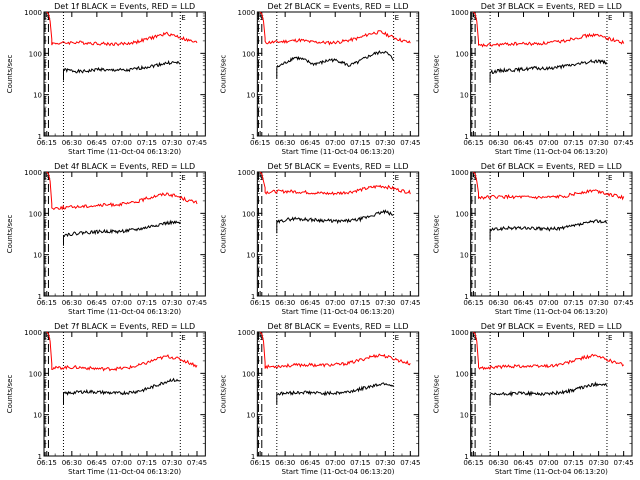 Image resolution: width=640 pixels, height=480 pixels. I want to click on chart-title: Det 5f BLACK = Events, RED = LLD, so click(337, 166).